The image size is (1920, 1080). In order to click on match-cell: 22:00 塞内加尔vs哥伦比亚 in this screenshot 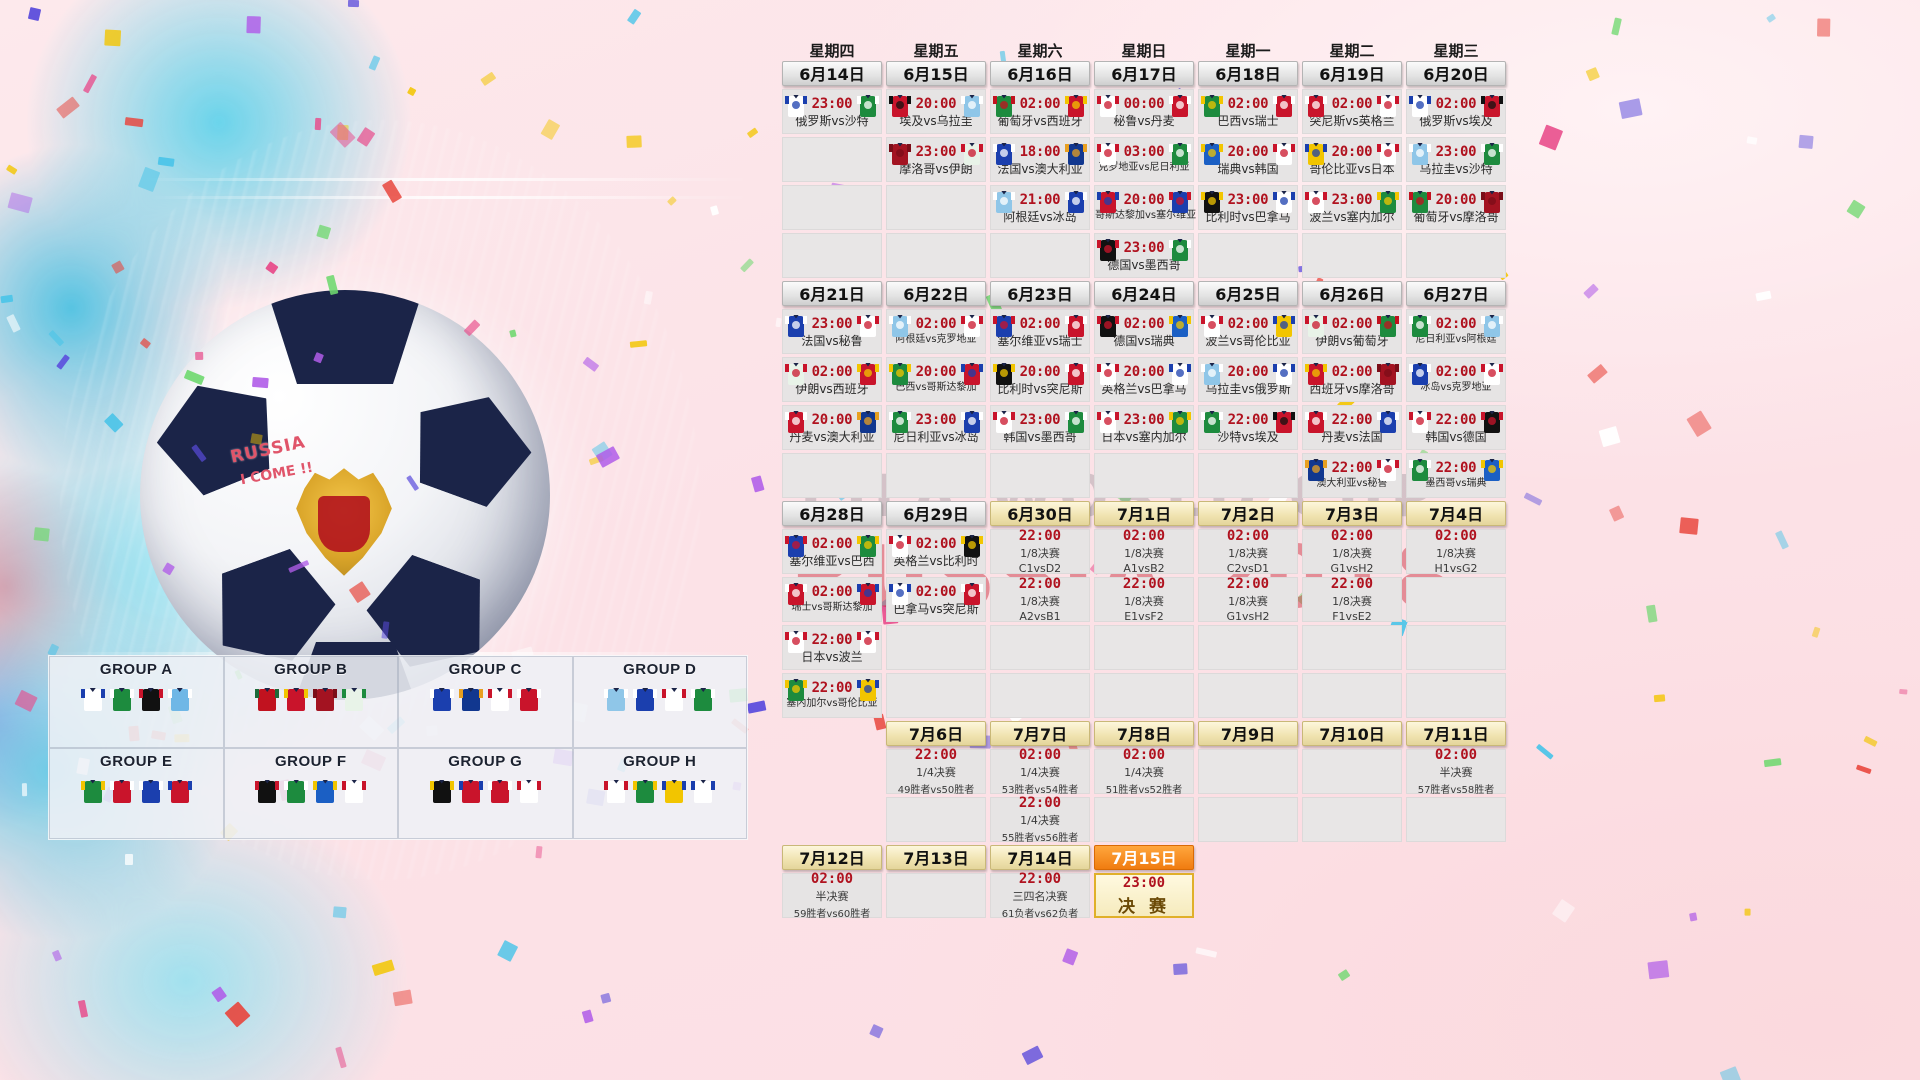, I will do `click(832, 695)`.